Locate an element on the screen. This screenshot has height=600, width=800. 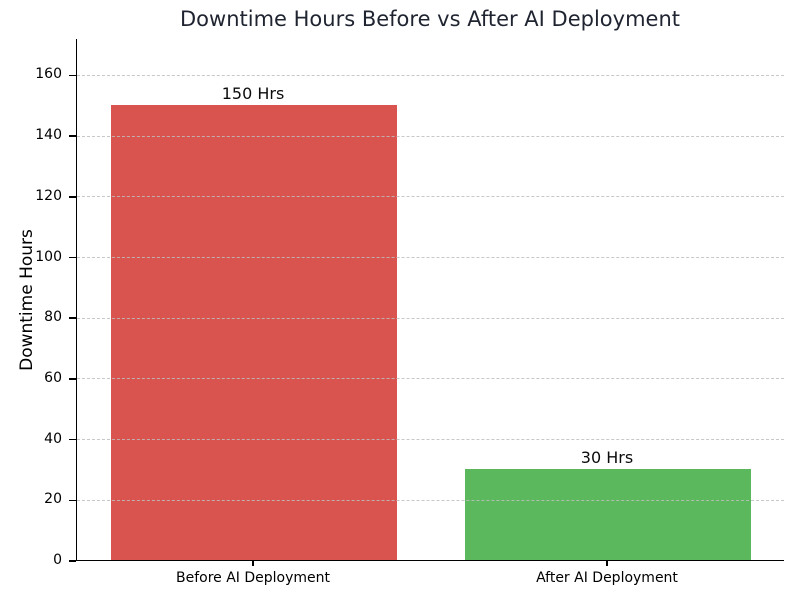
y-tick-label-20: 20 is located at coordinates (53, 499).